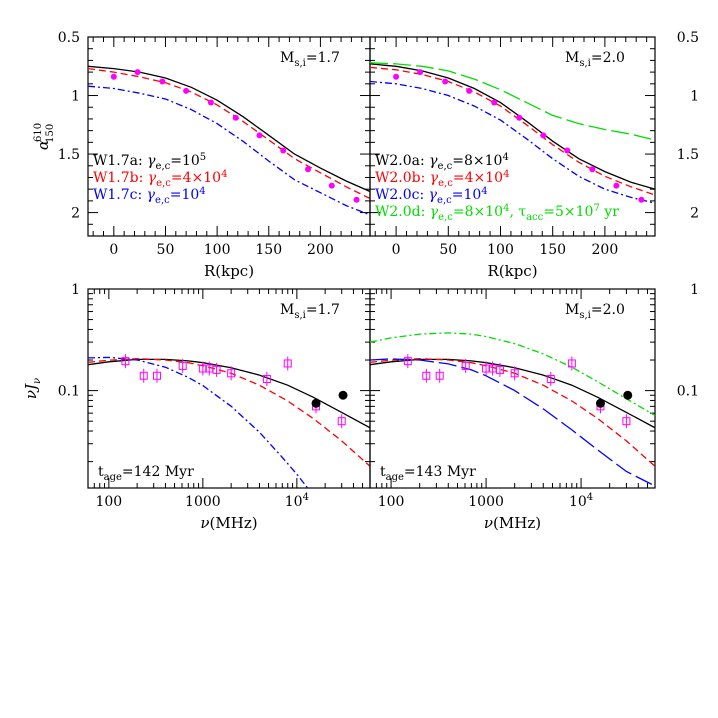 The width and height of the screenshot is (718, 718). Describe the element at coordinates (149, 196) in the screenshot. I see `legend-entry: W1.7c: γe,c=104` at that location.